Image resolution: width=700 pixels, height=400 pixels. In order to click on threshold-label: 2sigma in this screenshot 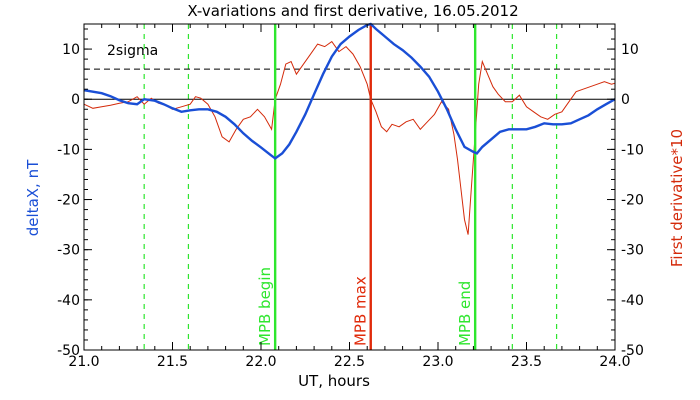, I will do `click(132, 51)`.